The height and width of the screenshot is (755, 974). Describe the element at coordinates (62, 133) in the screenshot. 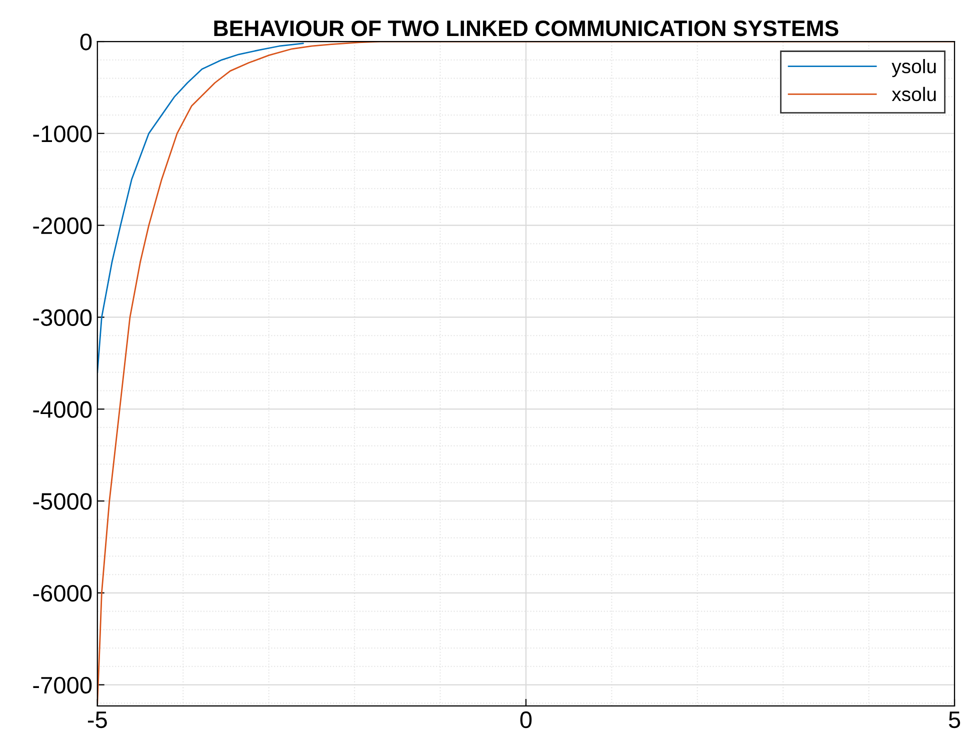

I see `y-tick-label: -1000` at that location.